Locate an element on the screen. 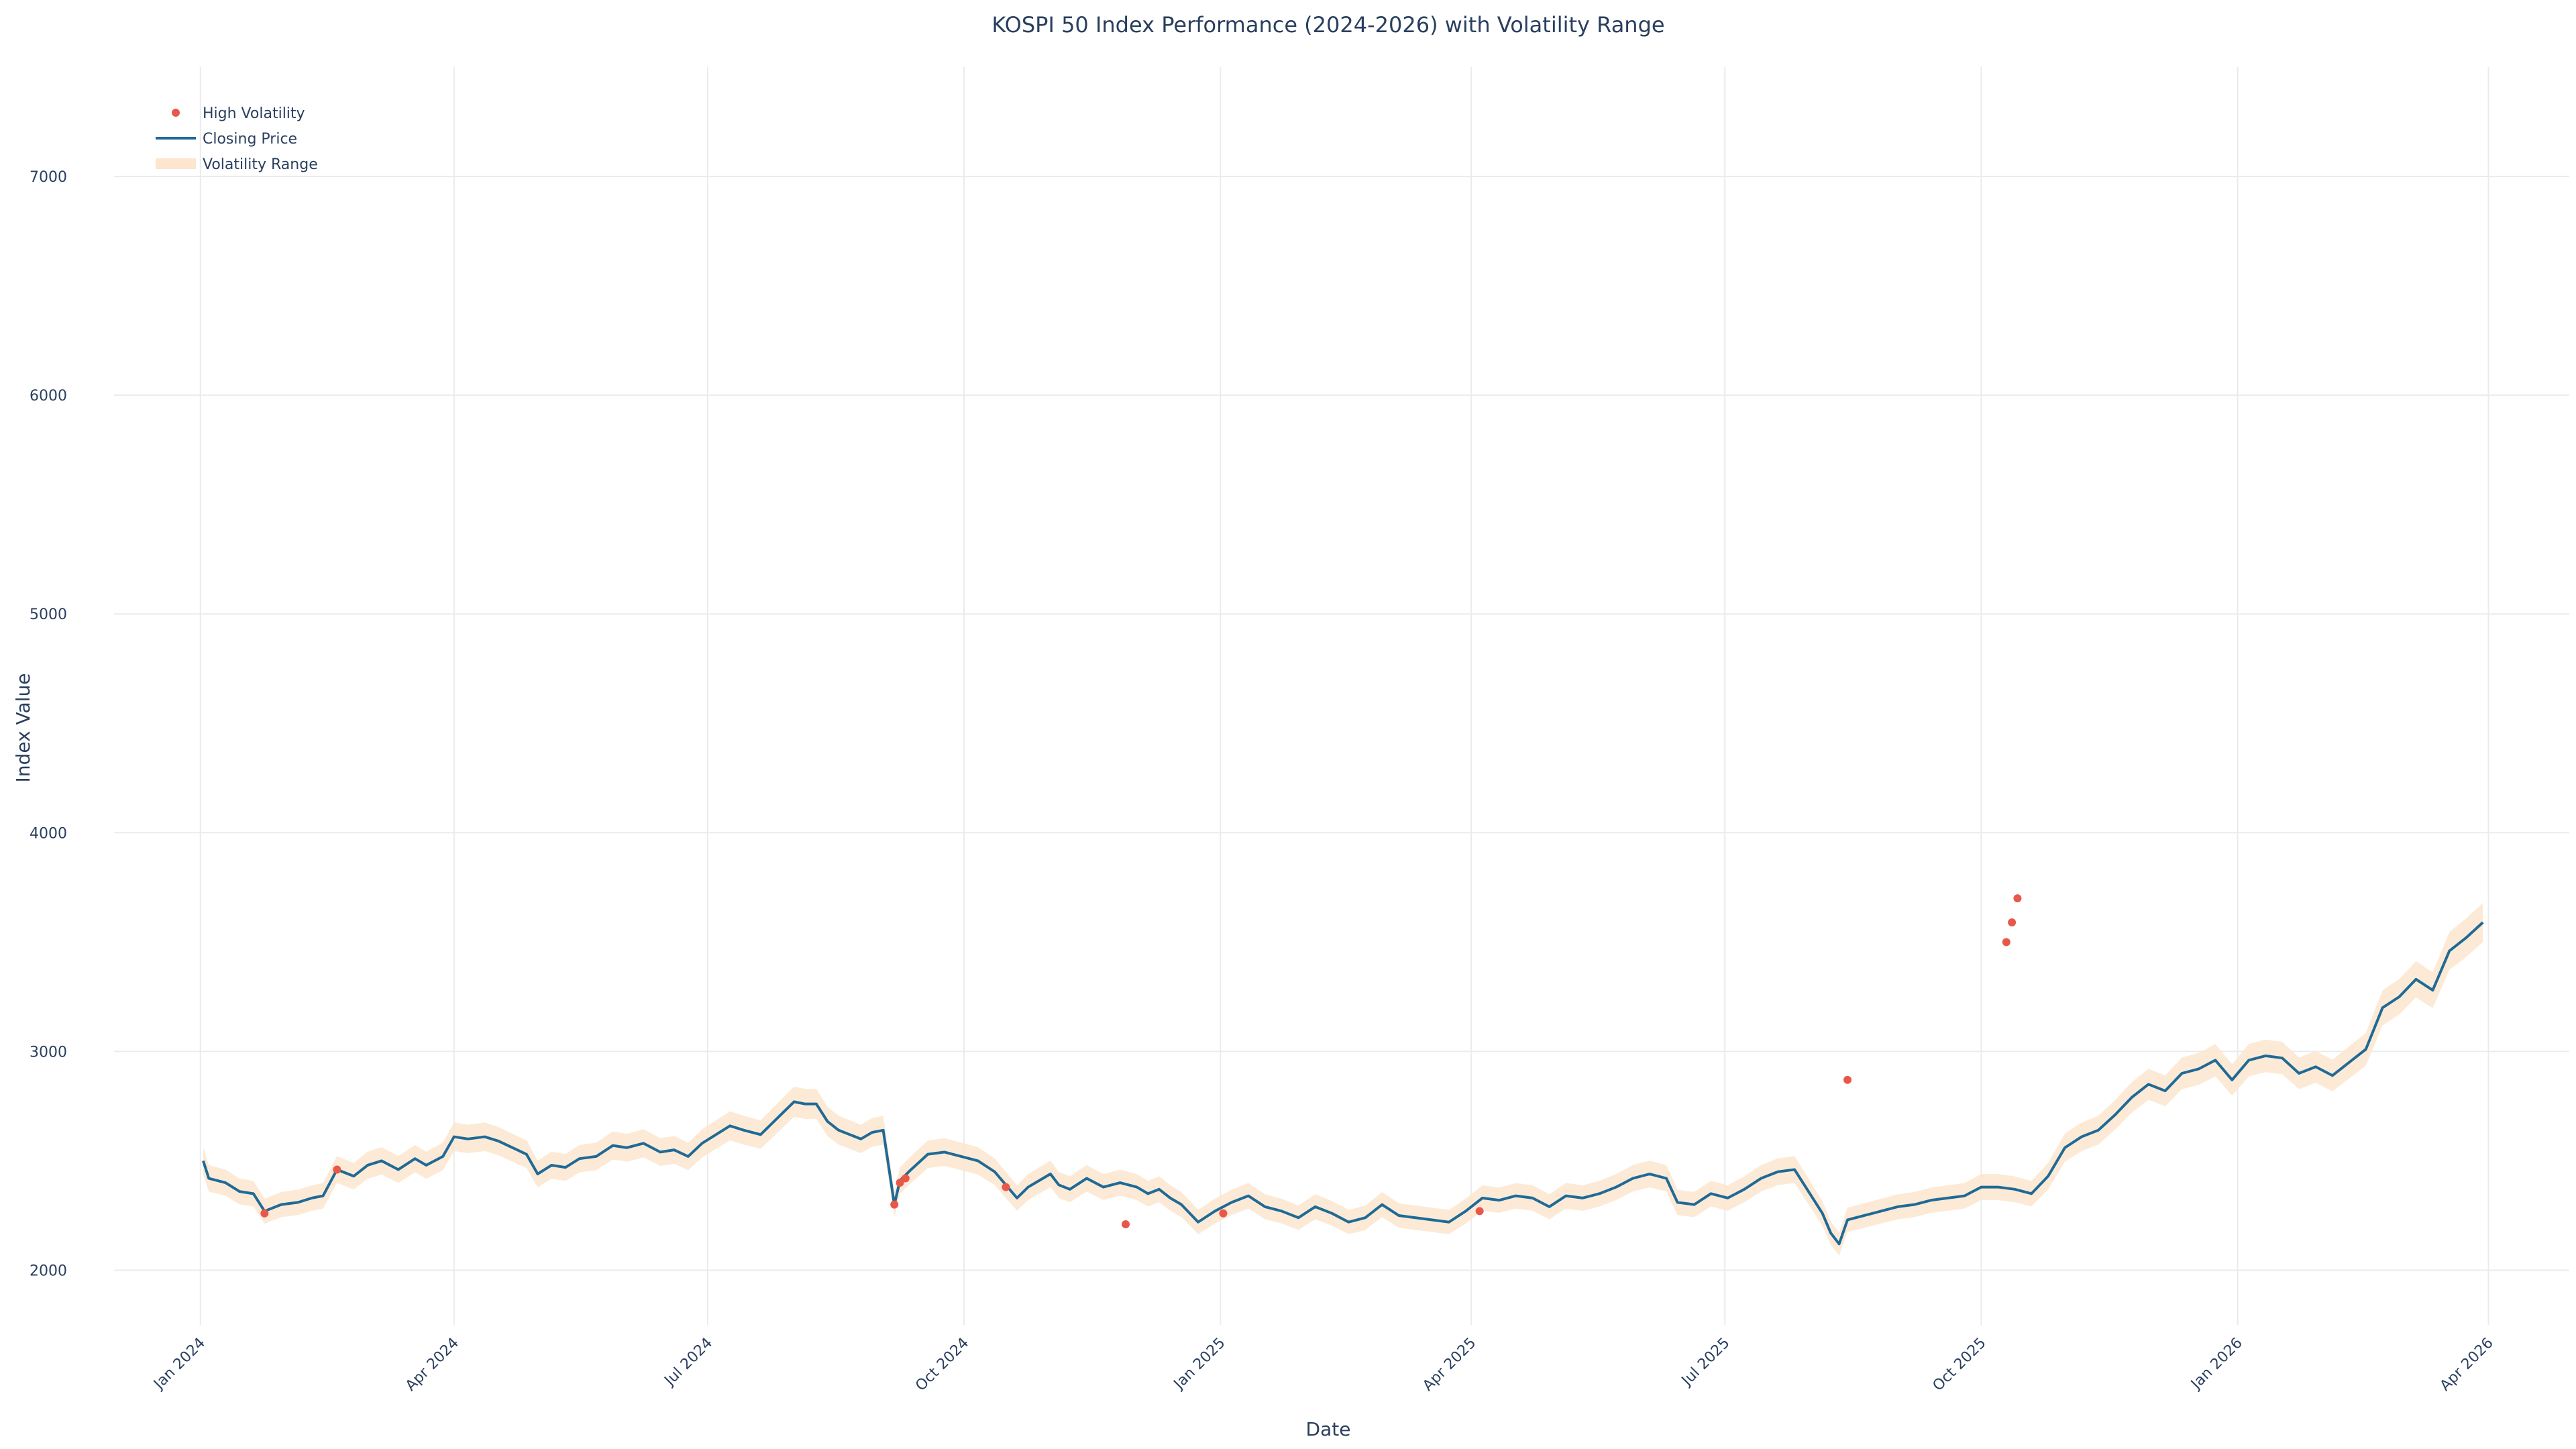 The image size is (2576, 1449). x-tick-label: Jul 2024 is located at coordinates (688, 1362).